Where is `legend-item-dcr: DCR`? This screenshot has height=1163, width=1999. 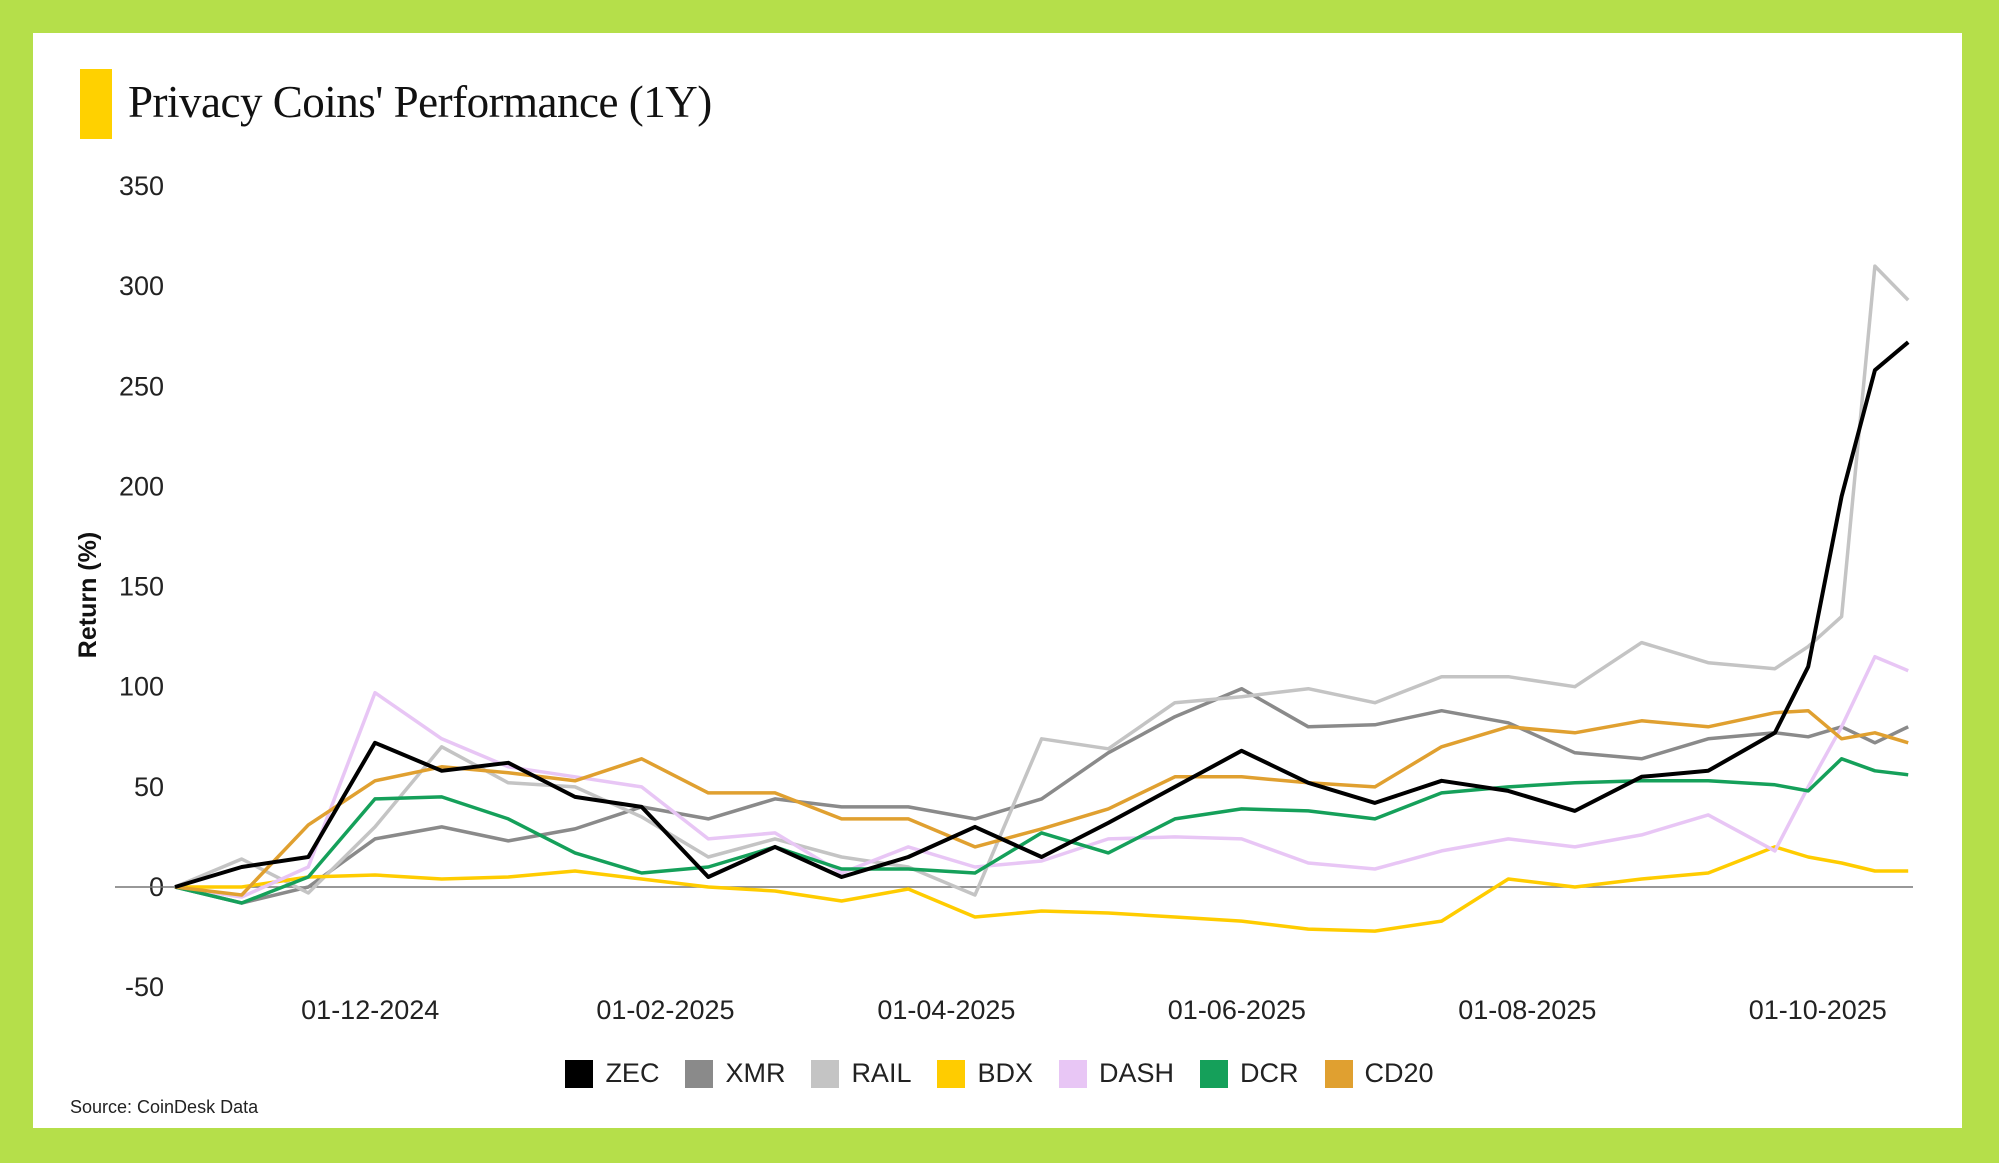 legend-item-dcr: DCR is located at coordinates (1249, 1073).